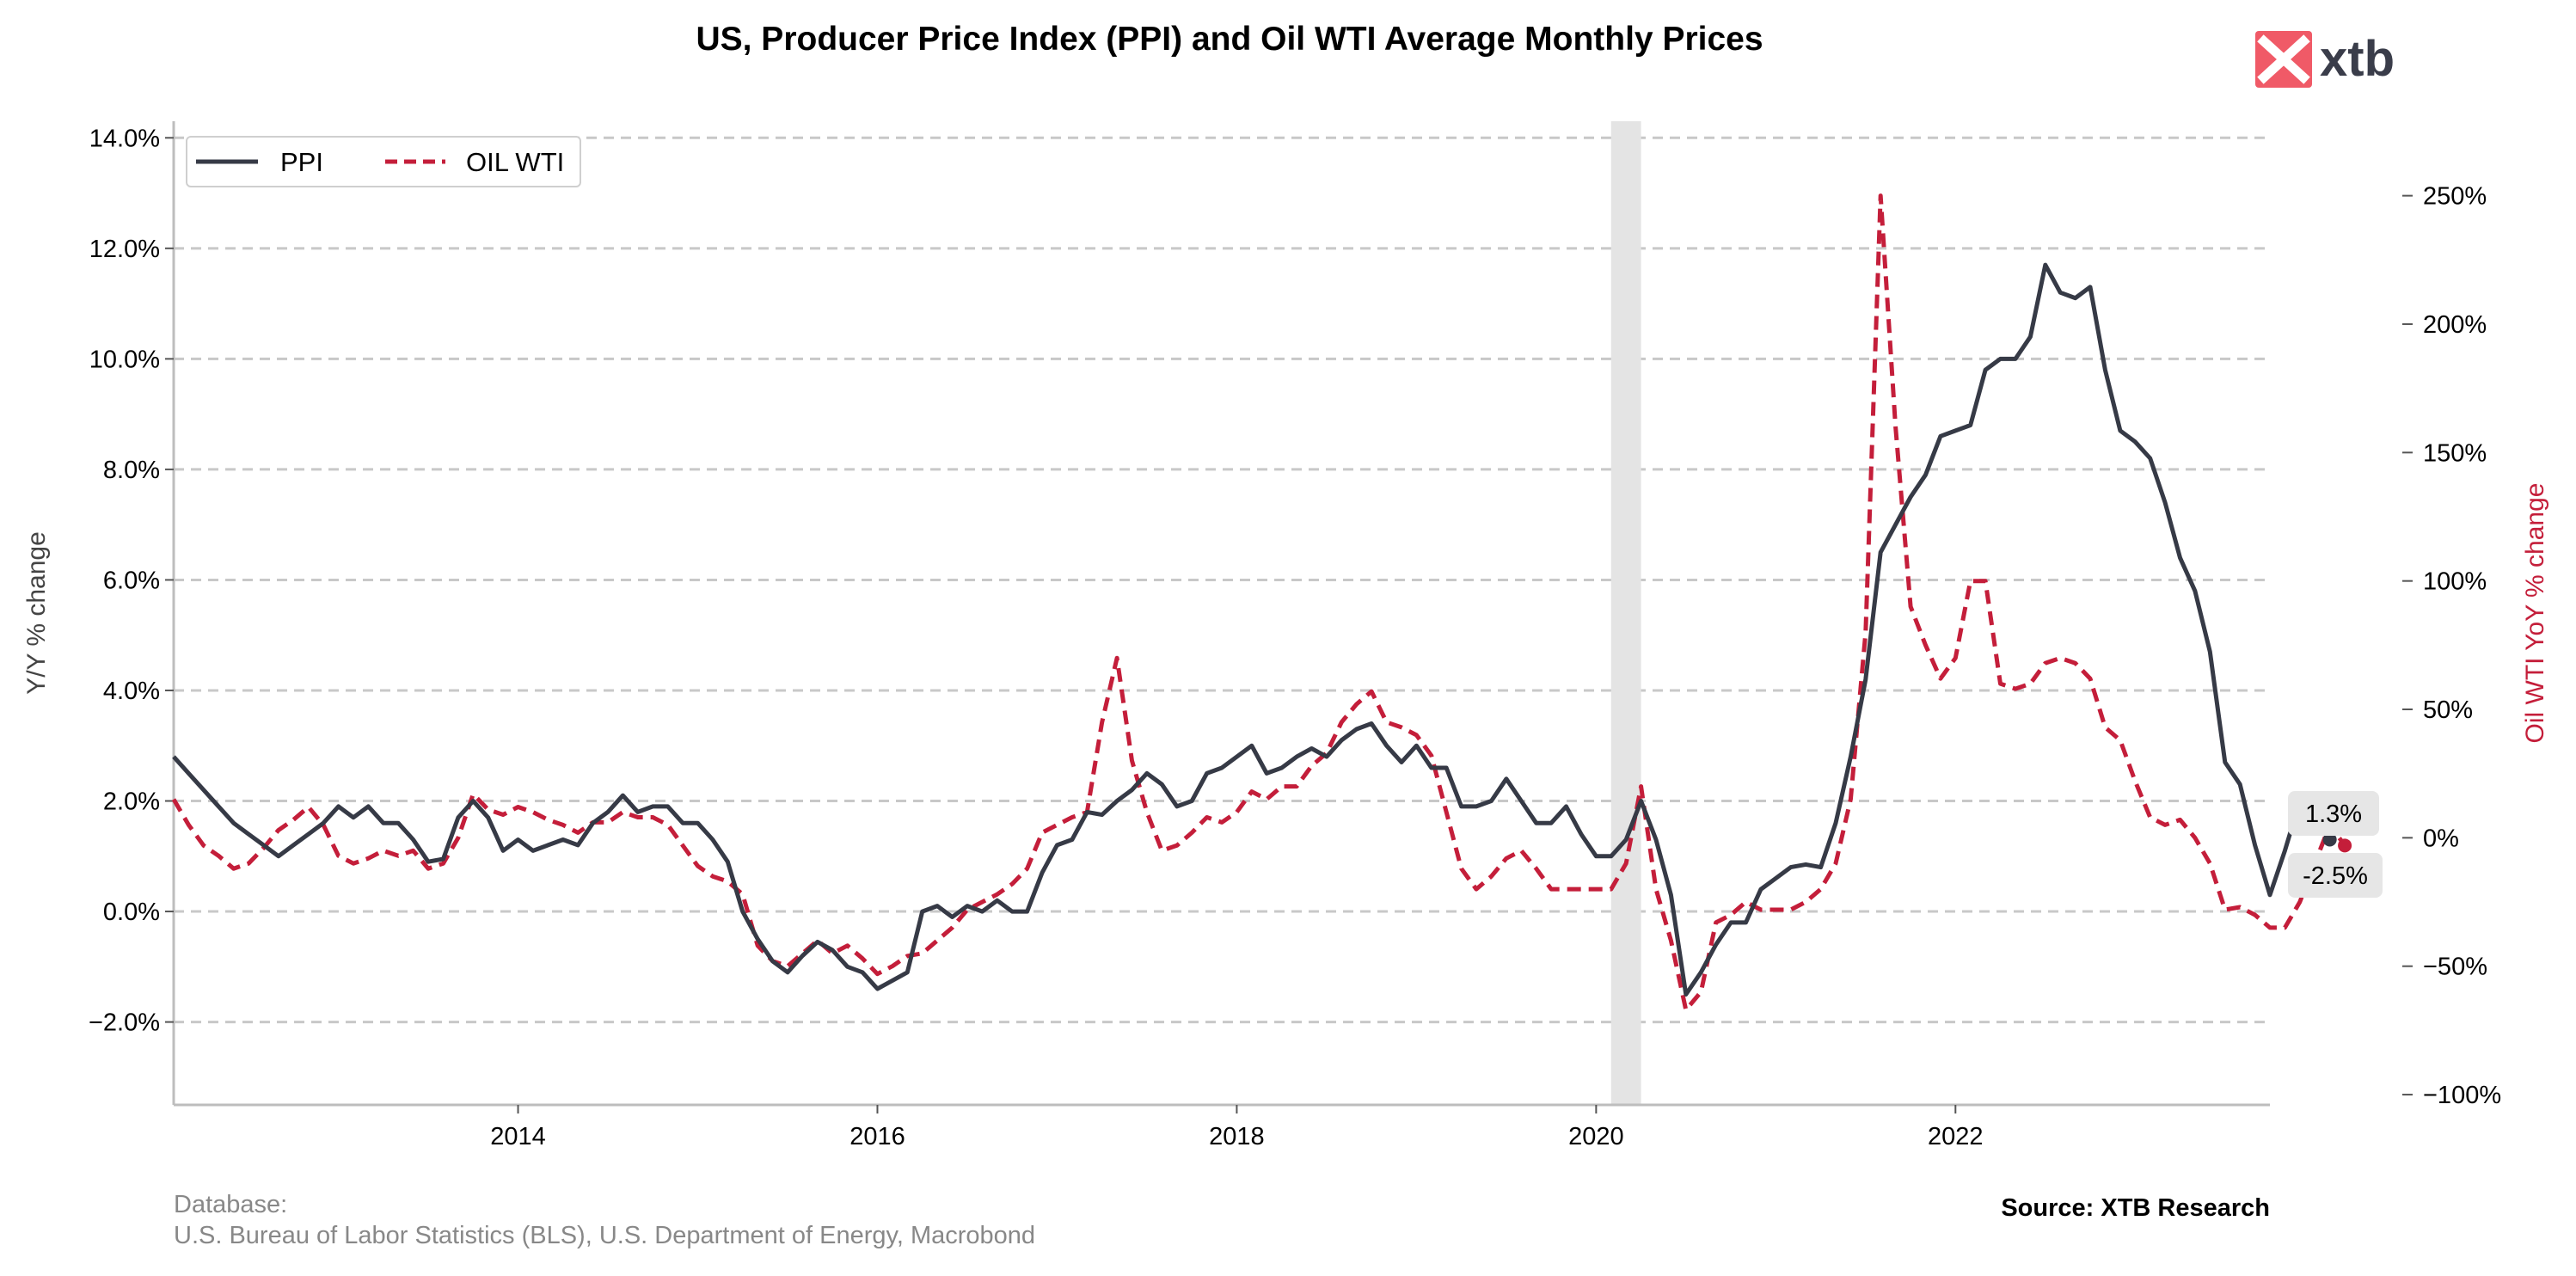 Image resolution: width=2576 pixels, height=1276 pixels. I want to click on right-tick-label: 0%, so click(2441, 838).